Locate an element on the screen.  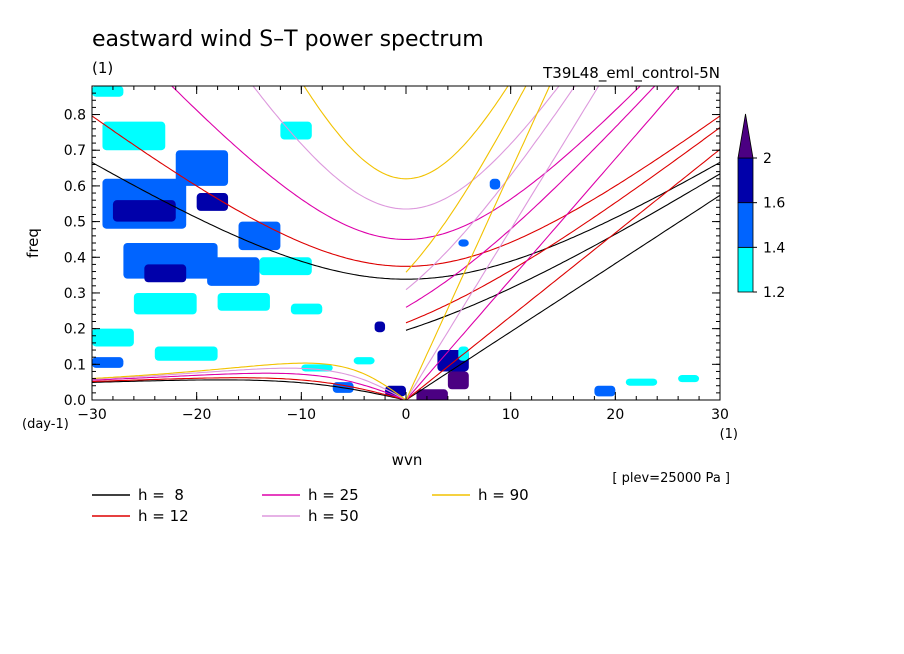
legend-label: h = 8 is located at coordinates (161, 495).